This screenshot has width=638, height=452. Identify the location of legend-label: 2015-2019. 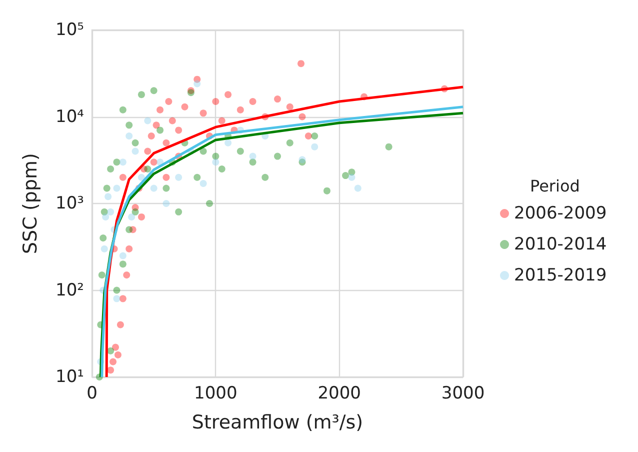
(560, 276).